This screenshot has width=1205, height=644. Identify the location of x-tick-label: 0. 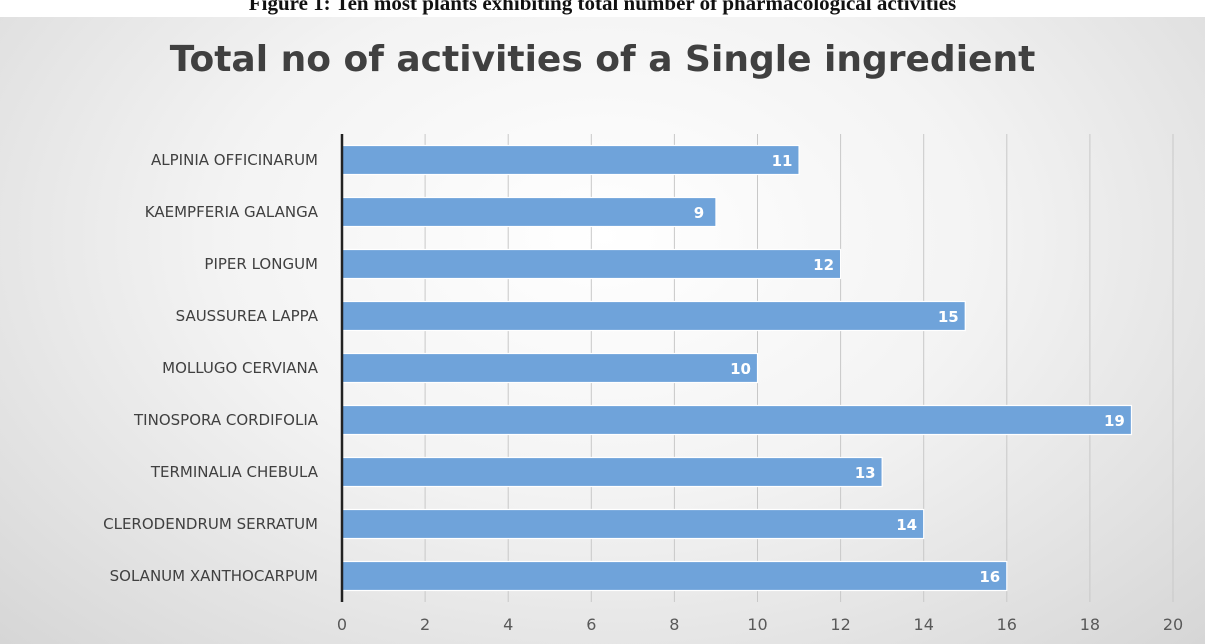
(342, 624).